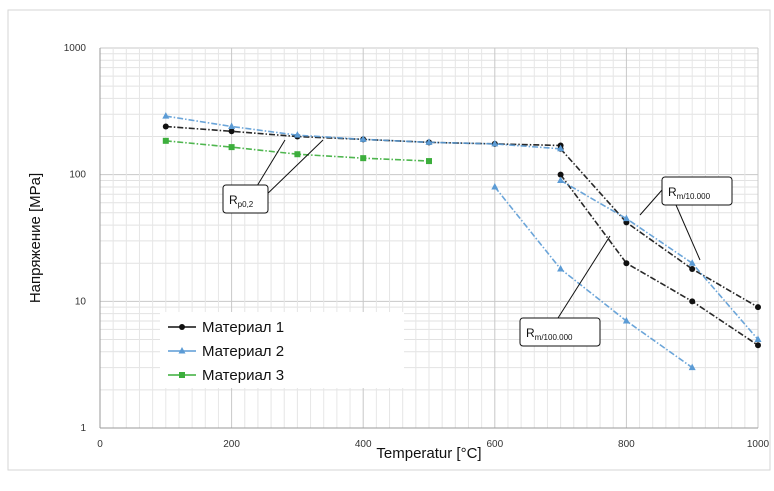  What do you see at coordinates (243, 375) in the screenshot?
I see `legend-label: Материал 3` at bounding box center [243, 375].